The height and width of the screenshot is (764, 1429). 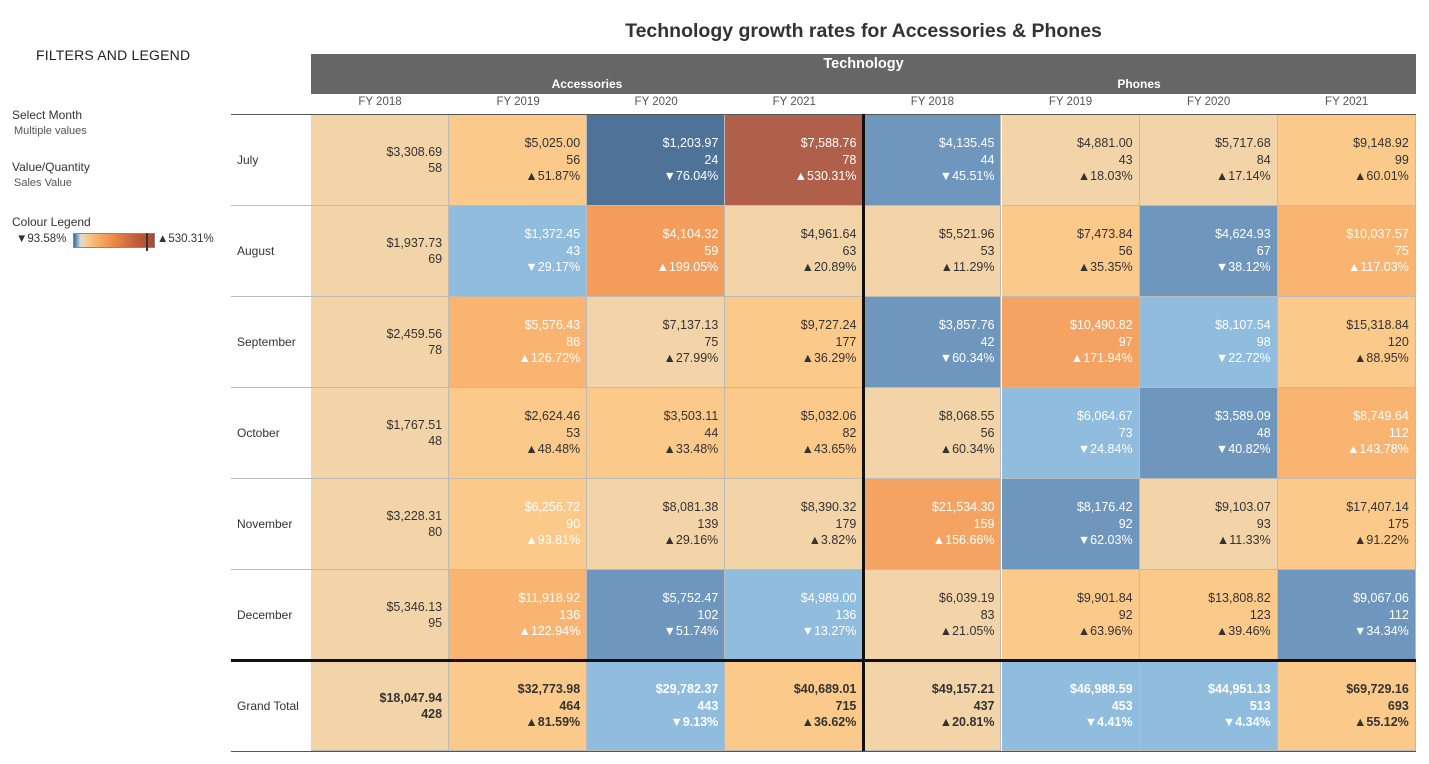 I want to click on table-cell: $32,773.98 464 ▲81.59%, so click(x=518, y=706).